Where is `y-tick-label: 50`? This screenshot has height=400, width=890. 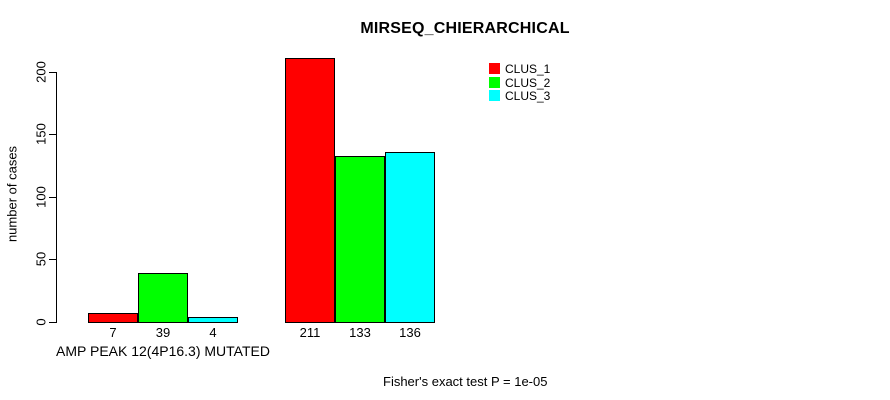 y-tick-label: 50 is located at coordinates (41, 259).